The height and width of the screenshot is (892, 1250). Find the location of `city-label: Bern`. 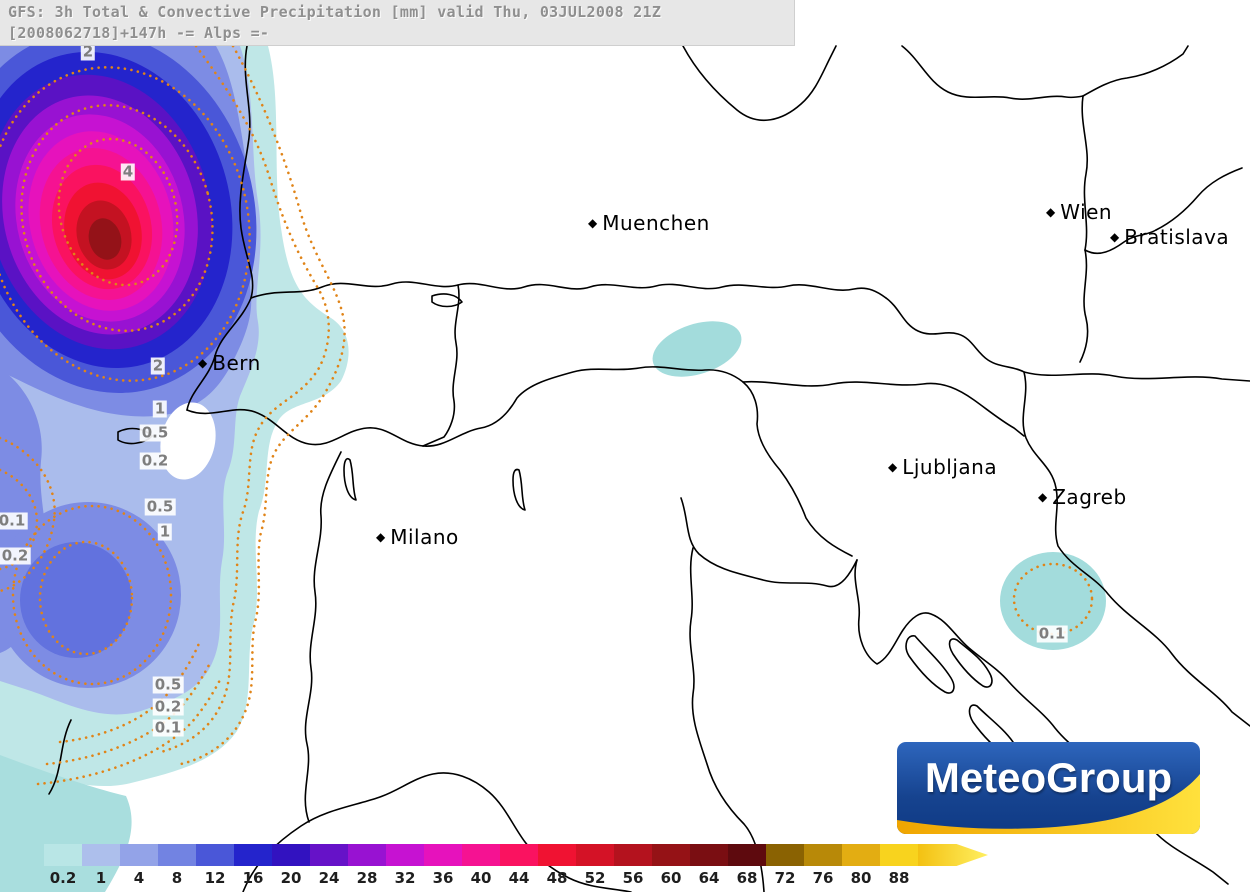

city-label: Bern is located at coordinates (236, 363).